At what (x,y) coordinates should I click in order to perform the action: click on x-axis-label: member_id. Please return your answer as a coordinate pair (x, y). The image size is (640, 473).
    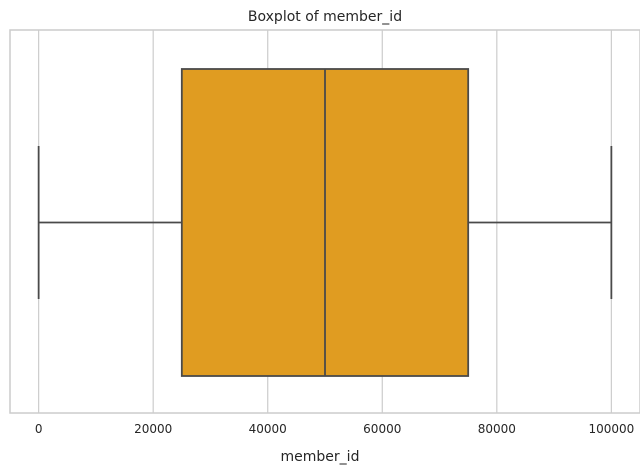
    Looking at the image, I should click on (320, 457).